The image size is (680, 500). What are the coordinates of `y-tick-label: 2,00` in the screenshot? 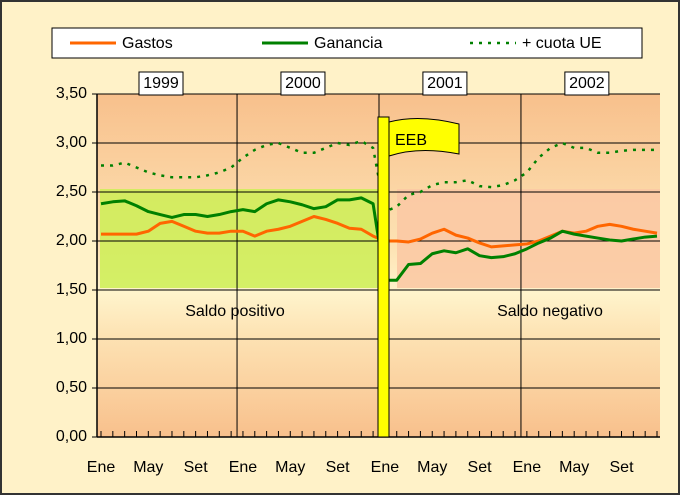 It's located at (71, 240).